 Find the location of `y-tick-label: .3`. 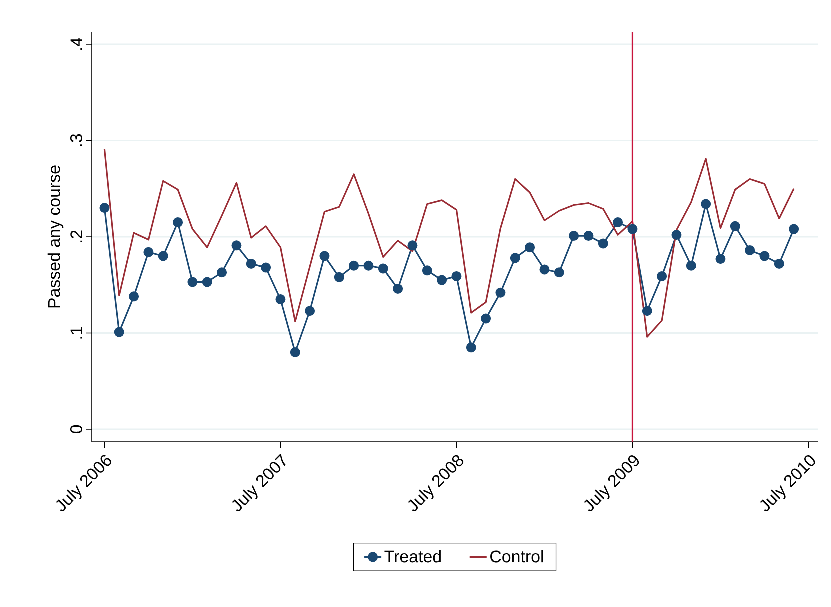

y-tick-label: .3 is located at coordinates (76, 140).